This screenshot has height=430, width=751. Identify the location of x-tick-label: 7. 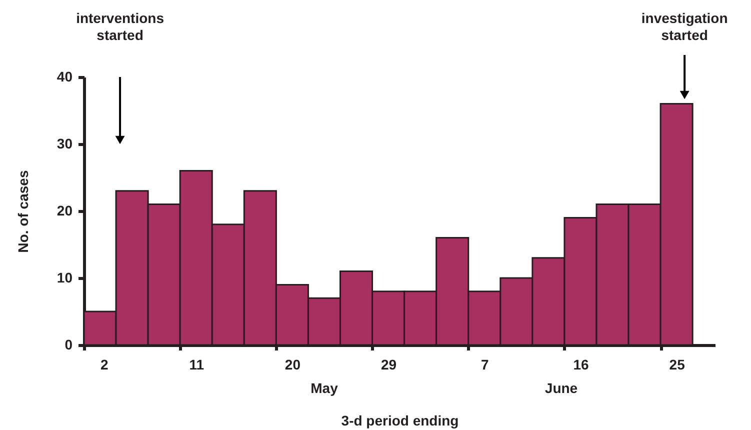
(484, 364).